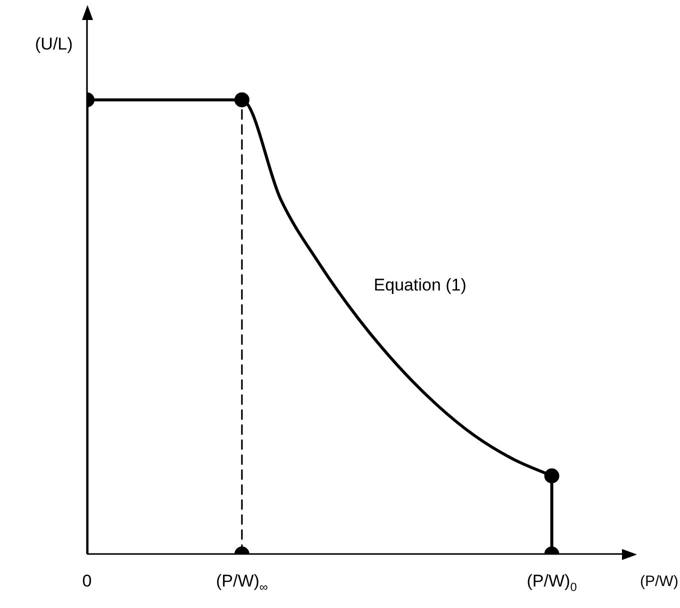 The width and height of the screenshot is (680, 608). I want to click on x-tick-label: (P/W)∞, so click(242, 583).